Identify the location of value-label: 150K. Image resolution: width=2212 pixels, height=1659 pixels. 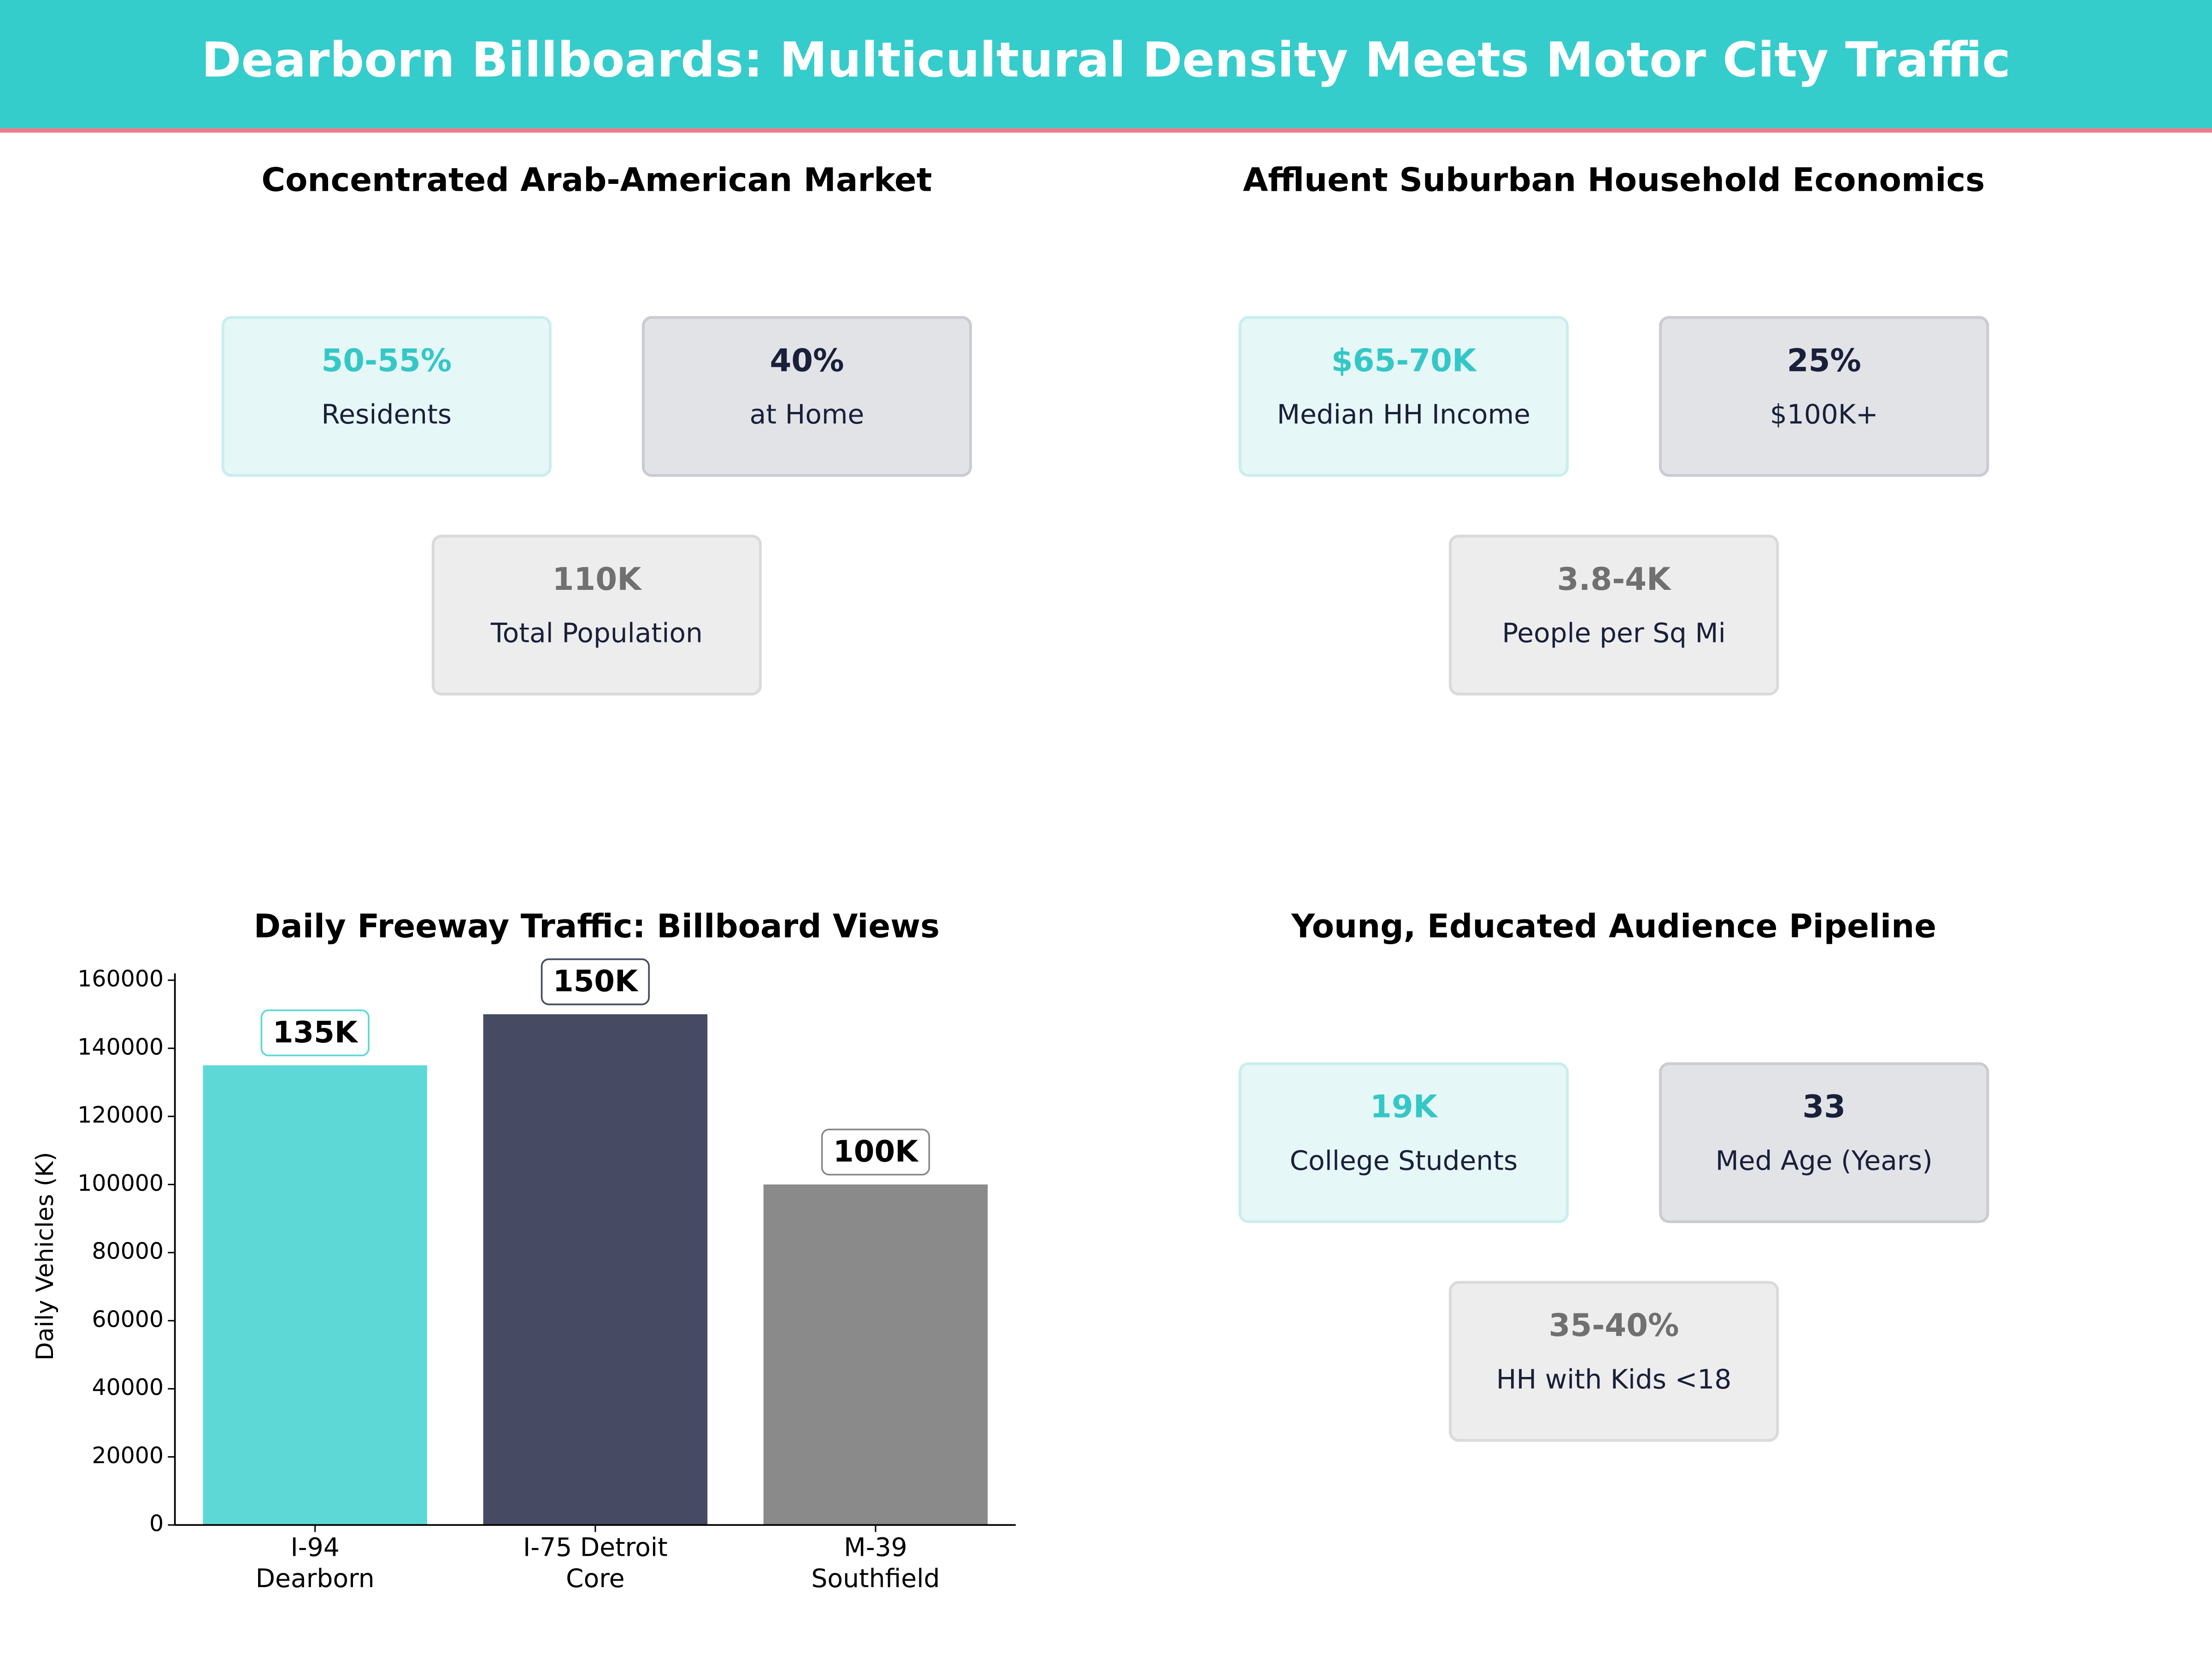
(596, 981).